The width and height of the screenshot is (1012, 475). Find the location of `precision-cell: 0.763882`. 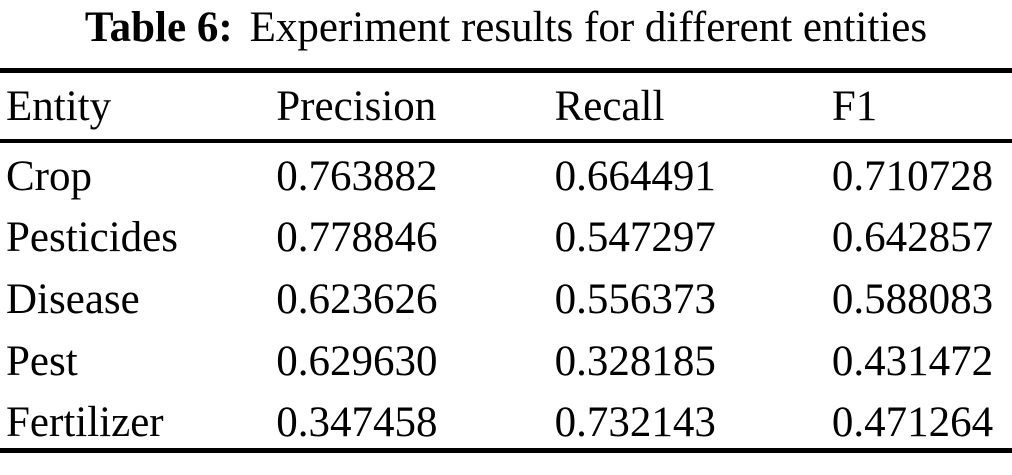

precision-cell: 0.763882 is located at coordinates (357, 177).